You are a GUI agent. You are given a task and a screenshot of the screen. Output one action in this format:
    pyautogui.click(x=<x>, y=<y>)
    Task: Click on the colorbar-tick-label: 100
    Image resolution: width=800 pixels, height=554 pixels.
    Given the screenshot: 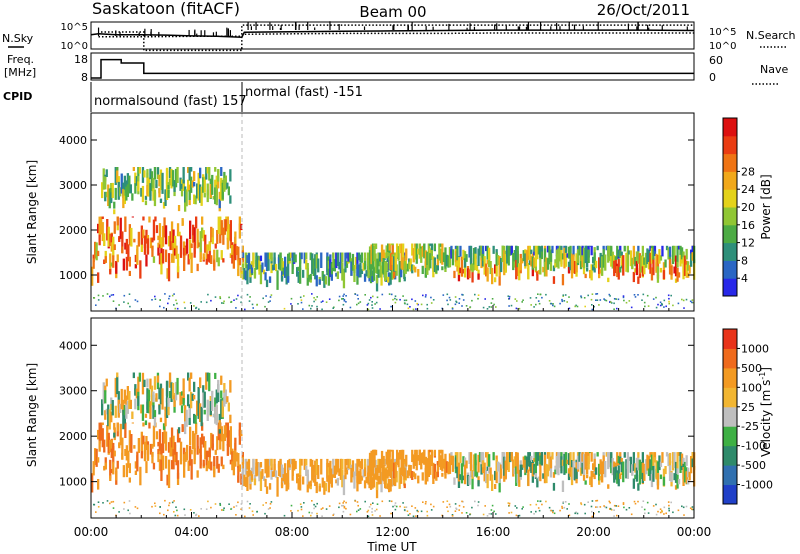 What is the action you would take?
    pyautogui.click(x=751, y=387)
    